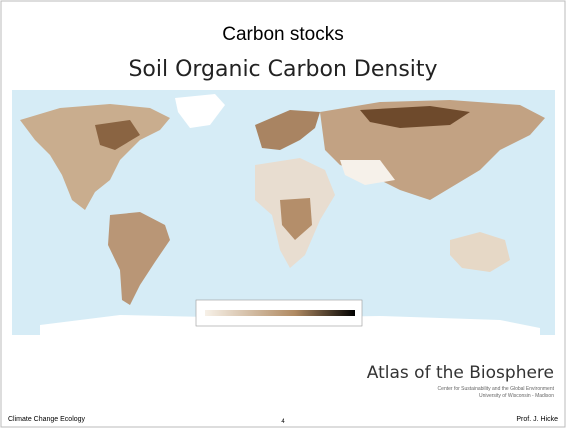 Image resolution: width=566 pixels, height=428 pixels. Describe the element at coordinates (367, 172) in the screenshot. I see `arid-asia` at that location.